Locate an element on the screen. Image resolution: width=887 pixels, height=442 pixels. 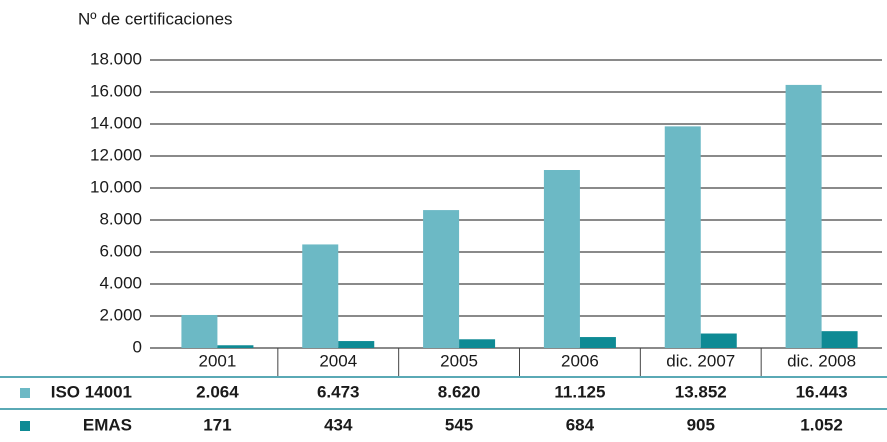
y-tick-label: 8.000 is located at coordinates (120, 218).